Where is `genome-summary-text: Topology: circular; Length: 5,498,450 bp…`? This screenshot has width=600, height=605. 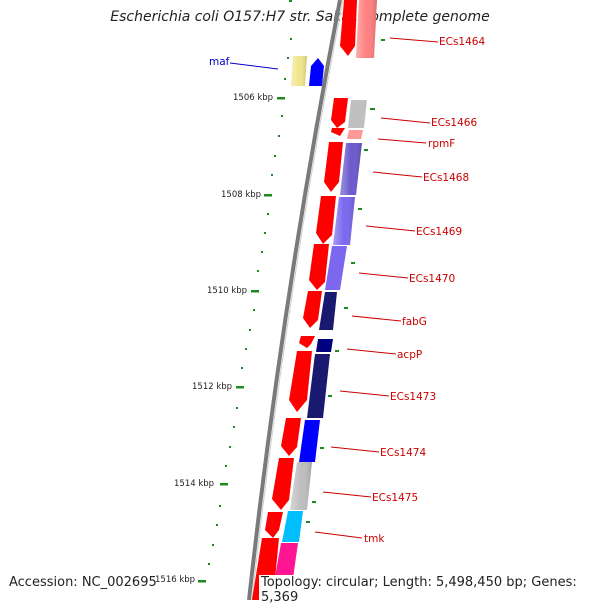
genome-summary-text: Topology: circular; Length: 5,498,450 bp… is located at coordinates (429, 590).